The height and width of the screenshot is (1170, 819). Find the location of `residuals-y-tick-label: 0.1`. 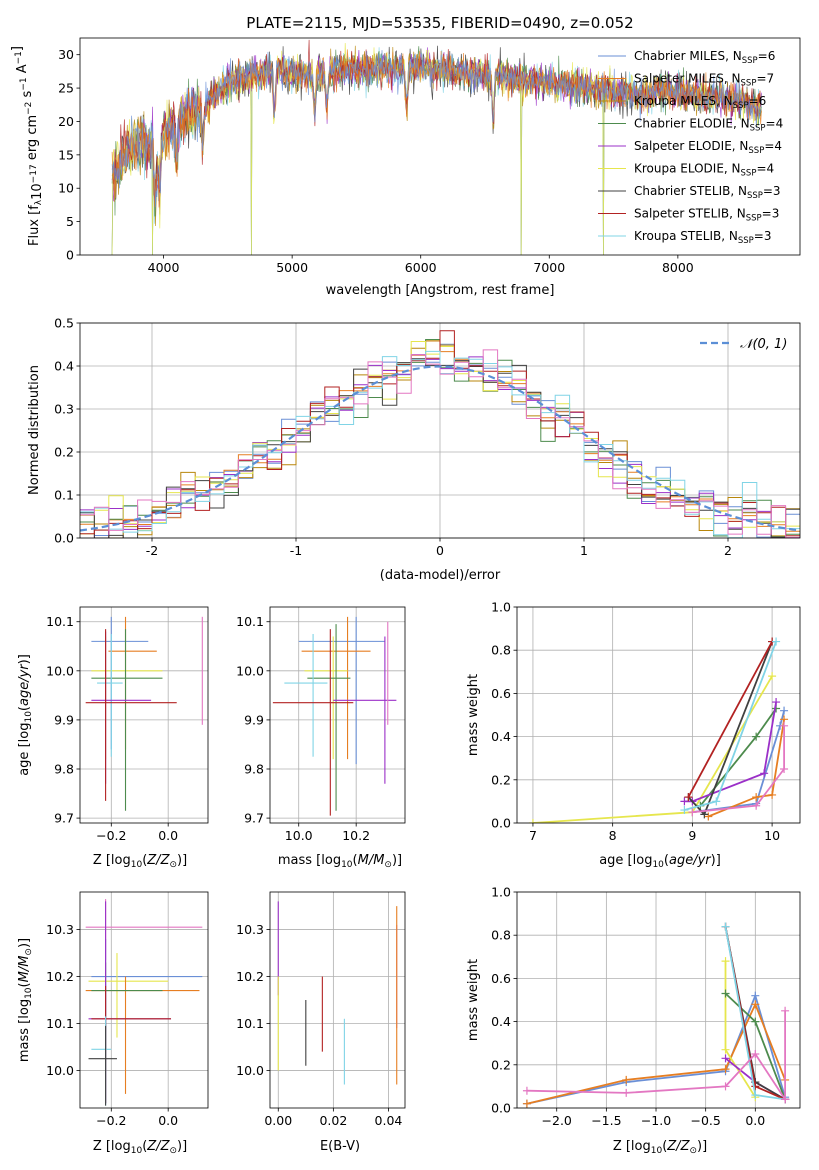

residuals-y-tick-label: 0.1 is located at coordinates (64, 495).